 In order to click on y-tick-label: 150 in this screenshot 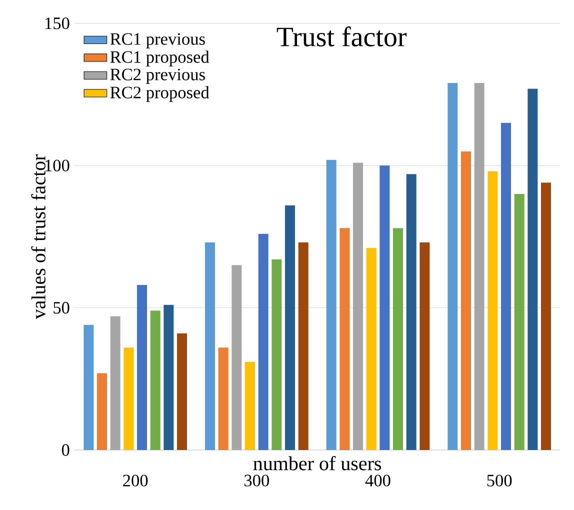, I will do `click(57, 23)`.